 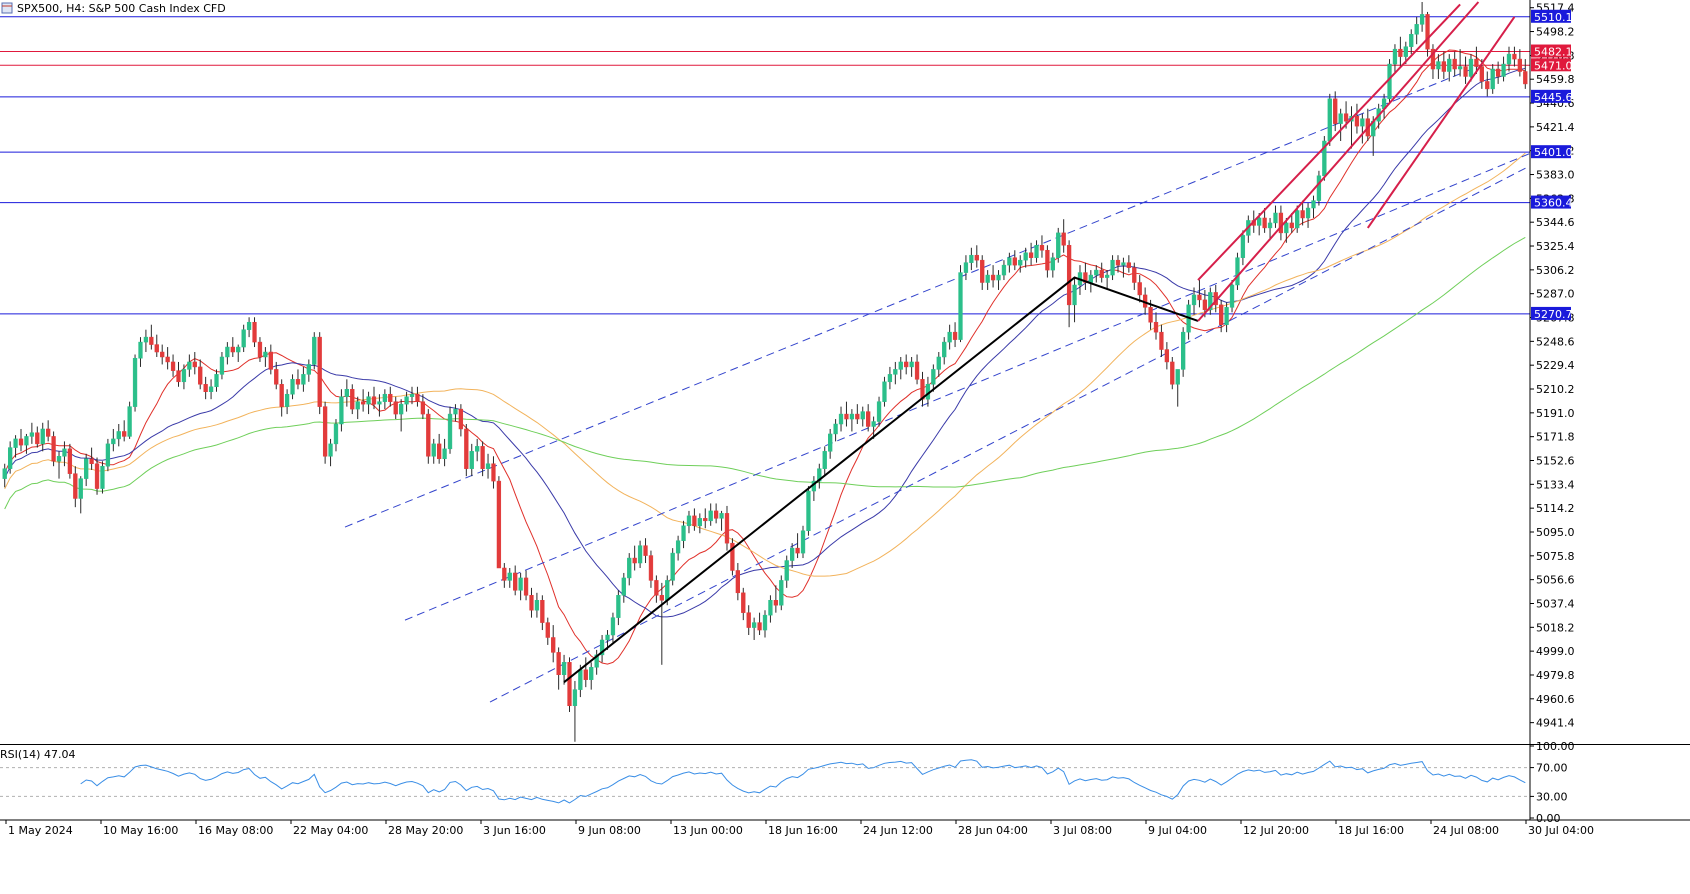 I want to click on y-tick-label: 5018.2, so click(x=1555, y=627).